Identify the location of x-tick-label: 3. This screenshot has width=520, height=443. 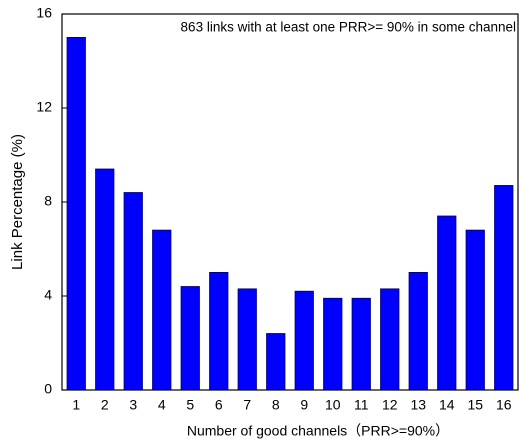
(133, 405).